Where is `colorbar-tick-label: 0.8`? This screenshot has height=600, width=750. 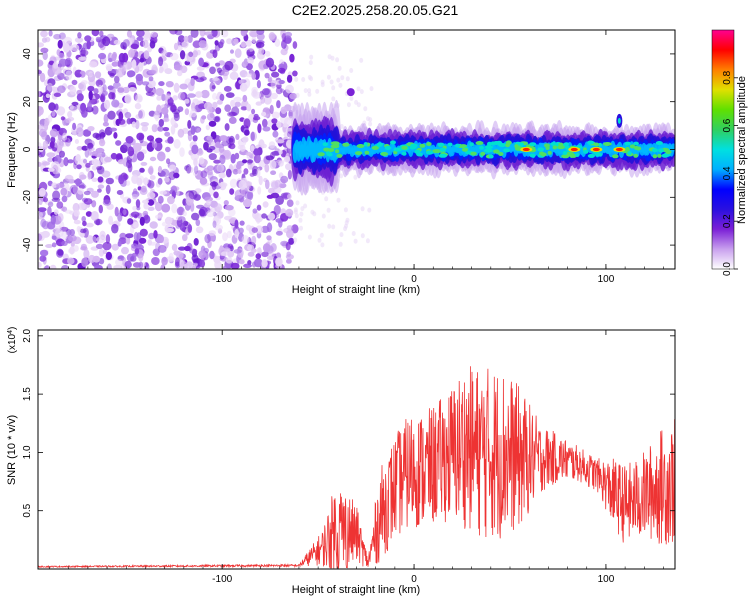 colorbar-tick-label: 0.8 is located at coordinates (727, 77).